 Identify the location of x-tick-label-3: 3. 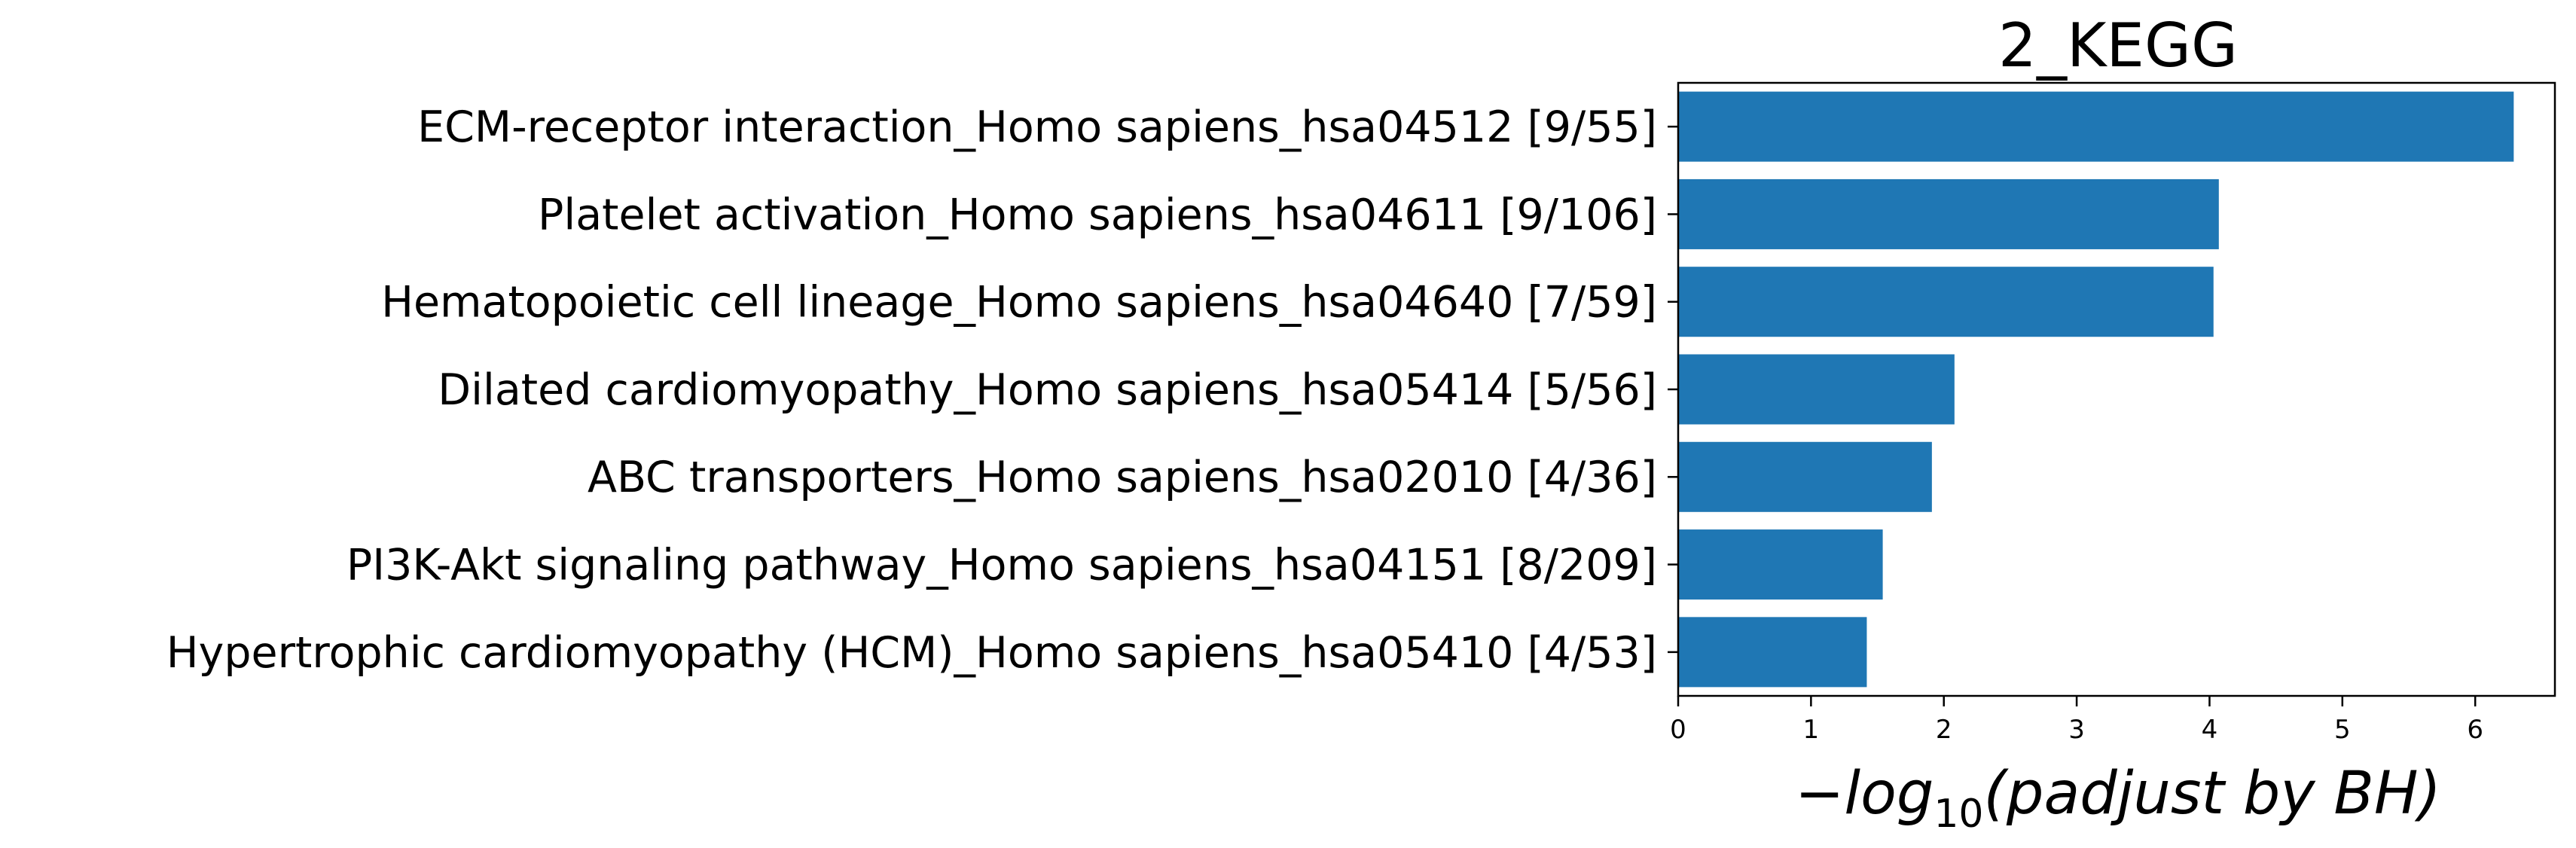
(2076, 730).